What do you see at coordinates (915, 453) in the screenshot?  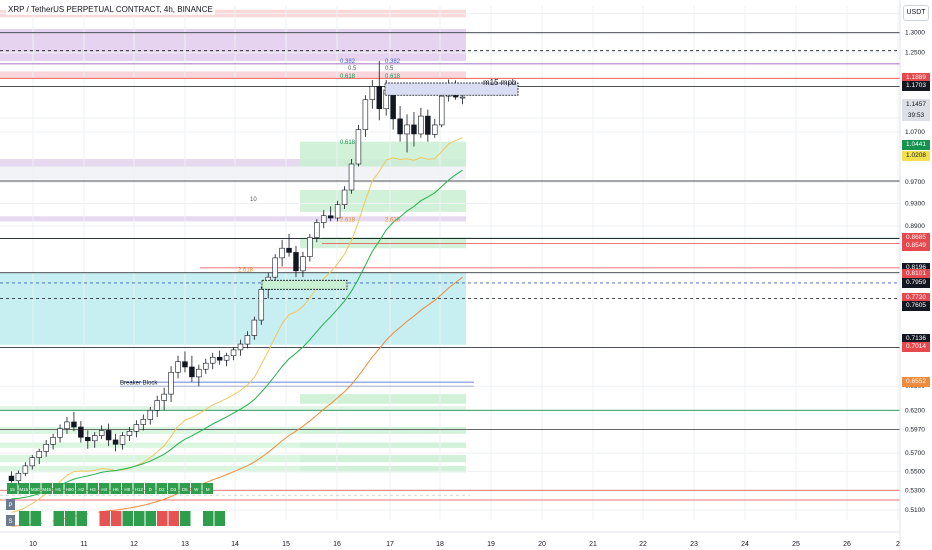 I see `y-tick-label: 0.5700` at bounding box center [915, 453].